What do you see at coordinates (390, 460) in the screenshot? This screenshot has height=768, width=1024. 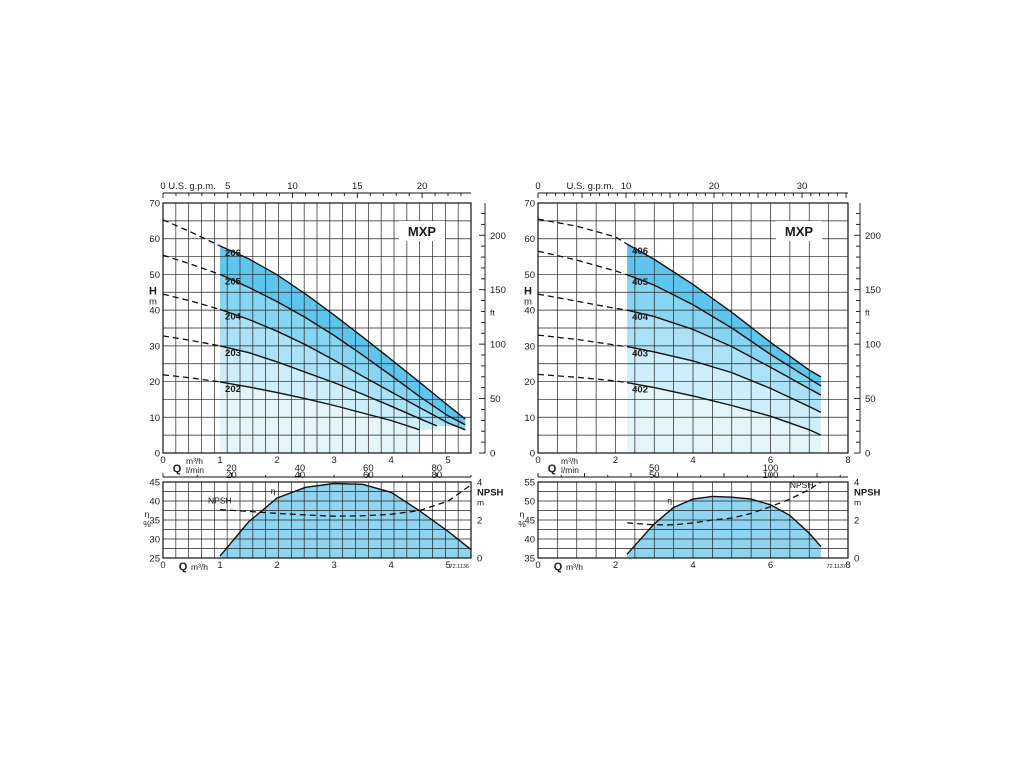 I see `q-tick-4: 4` at bounding box center [390, 460].